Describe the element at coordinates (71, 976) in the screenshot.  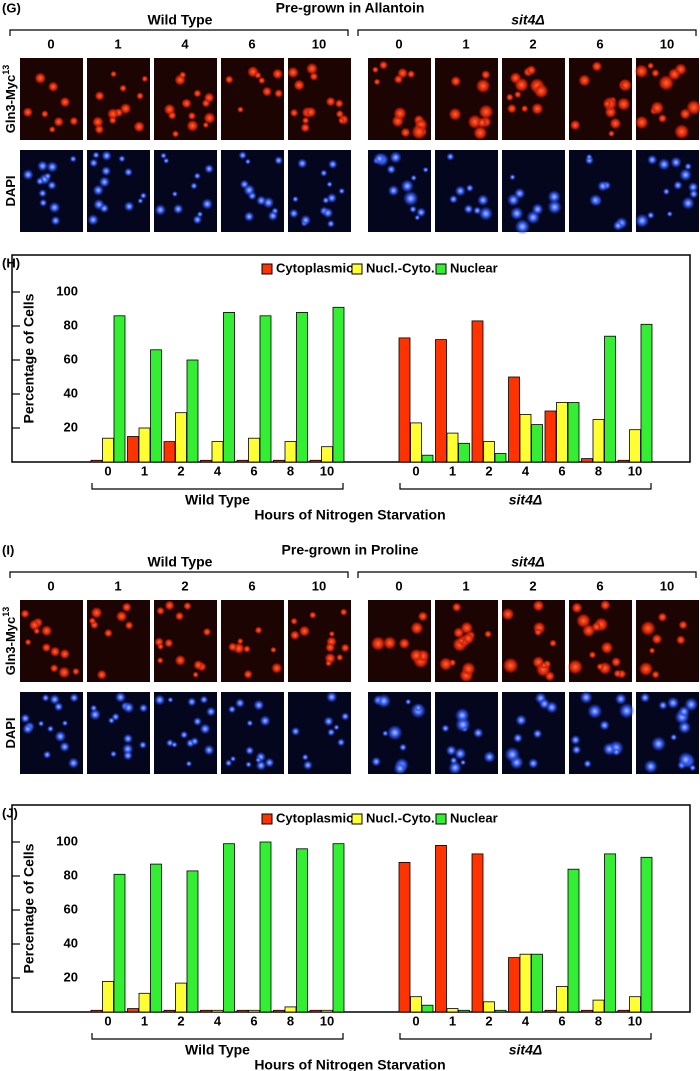
I see `y-tick-label: 20` at that location.